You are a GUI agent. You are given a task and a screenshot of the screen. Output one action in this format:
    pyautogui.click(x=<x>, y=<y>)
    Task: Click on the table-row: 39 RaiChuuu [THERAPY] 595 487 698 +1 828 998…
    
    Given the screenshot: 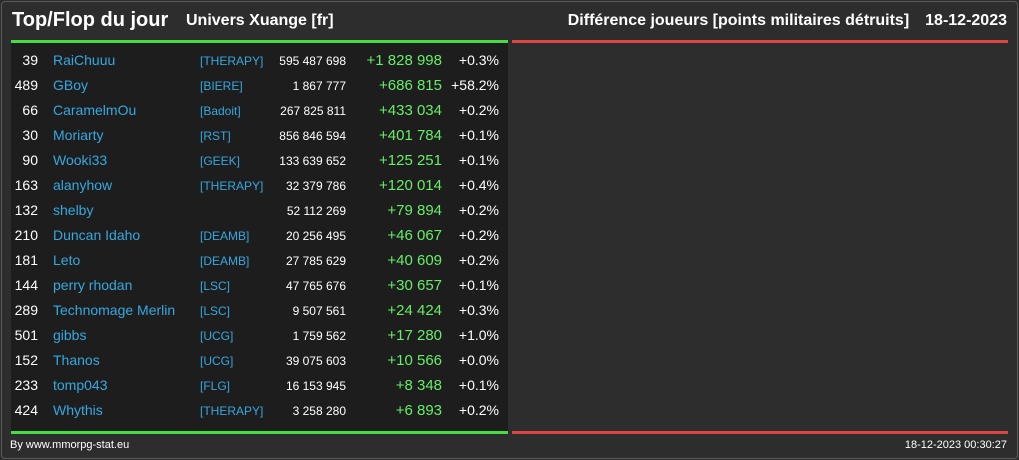 What is the action you would take?
    pyautogui.click(x=259, y=60)
    